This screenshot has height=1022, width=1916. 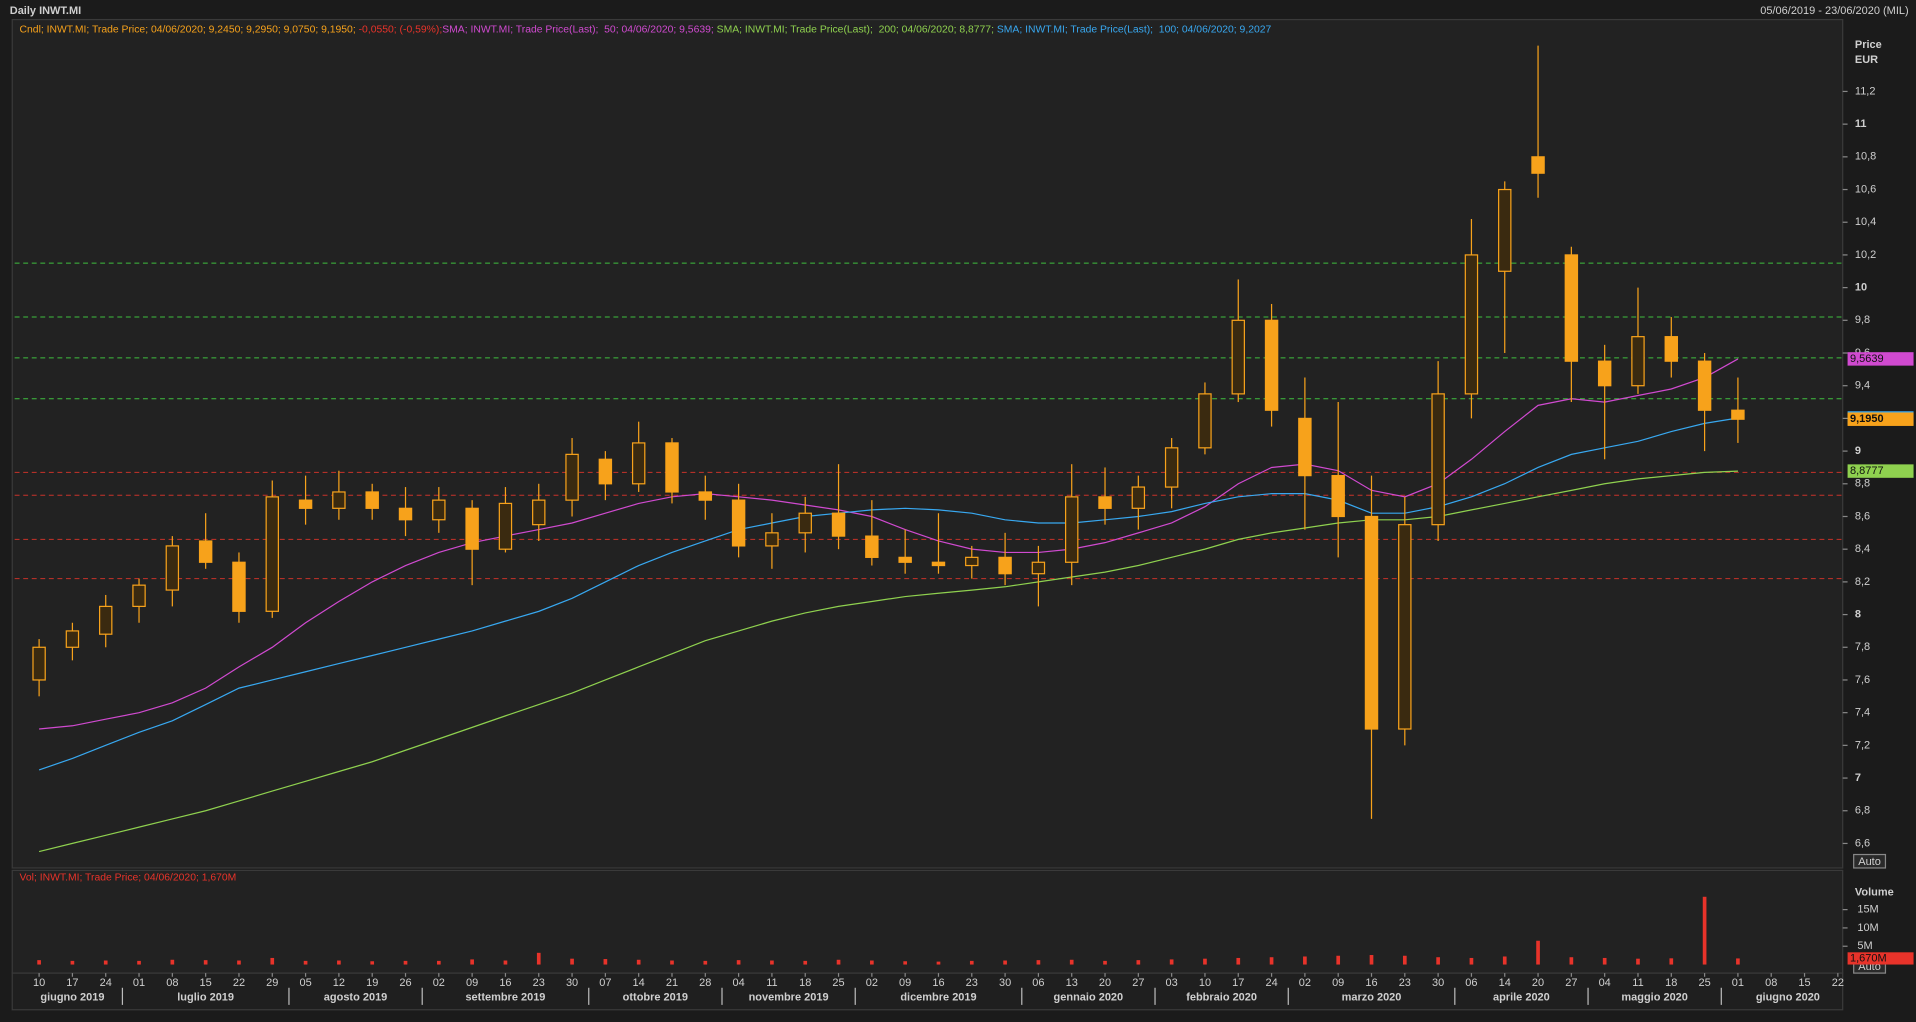 What do you see at coordinates (1867, 910) in the screenshot?
I see `volume-y-tick-label: 15M` at bounding box center [1867, 910].